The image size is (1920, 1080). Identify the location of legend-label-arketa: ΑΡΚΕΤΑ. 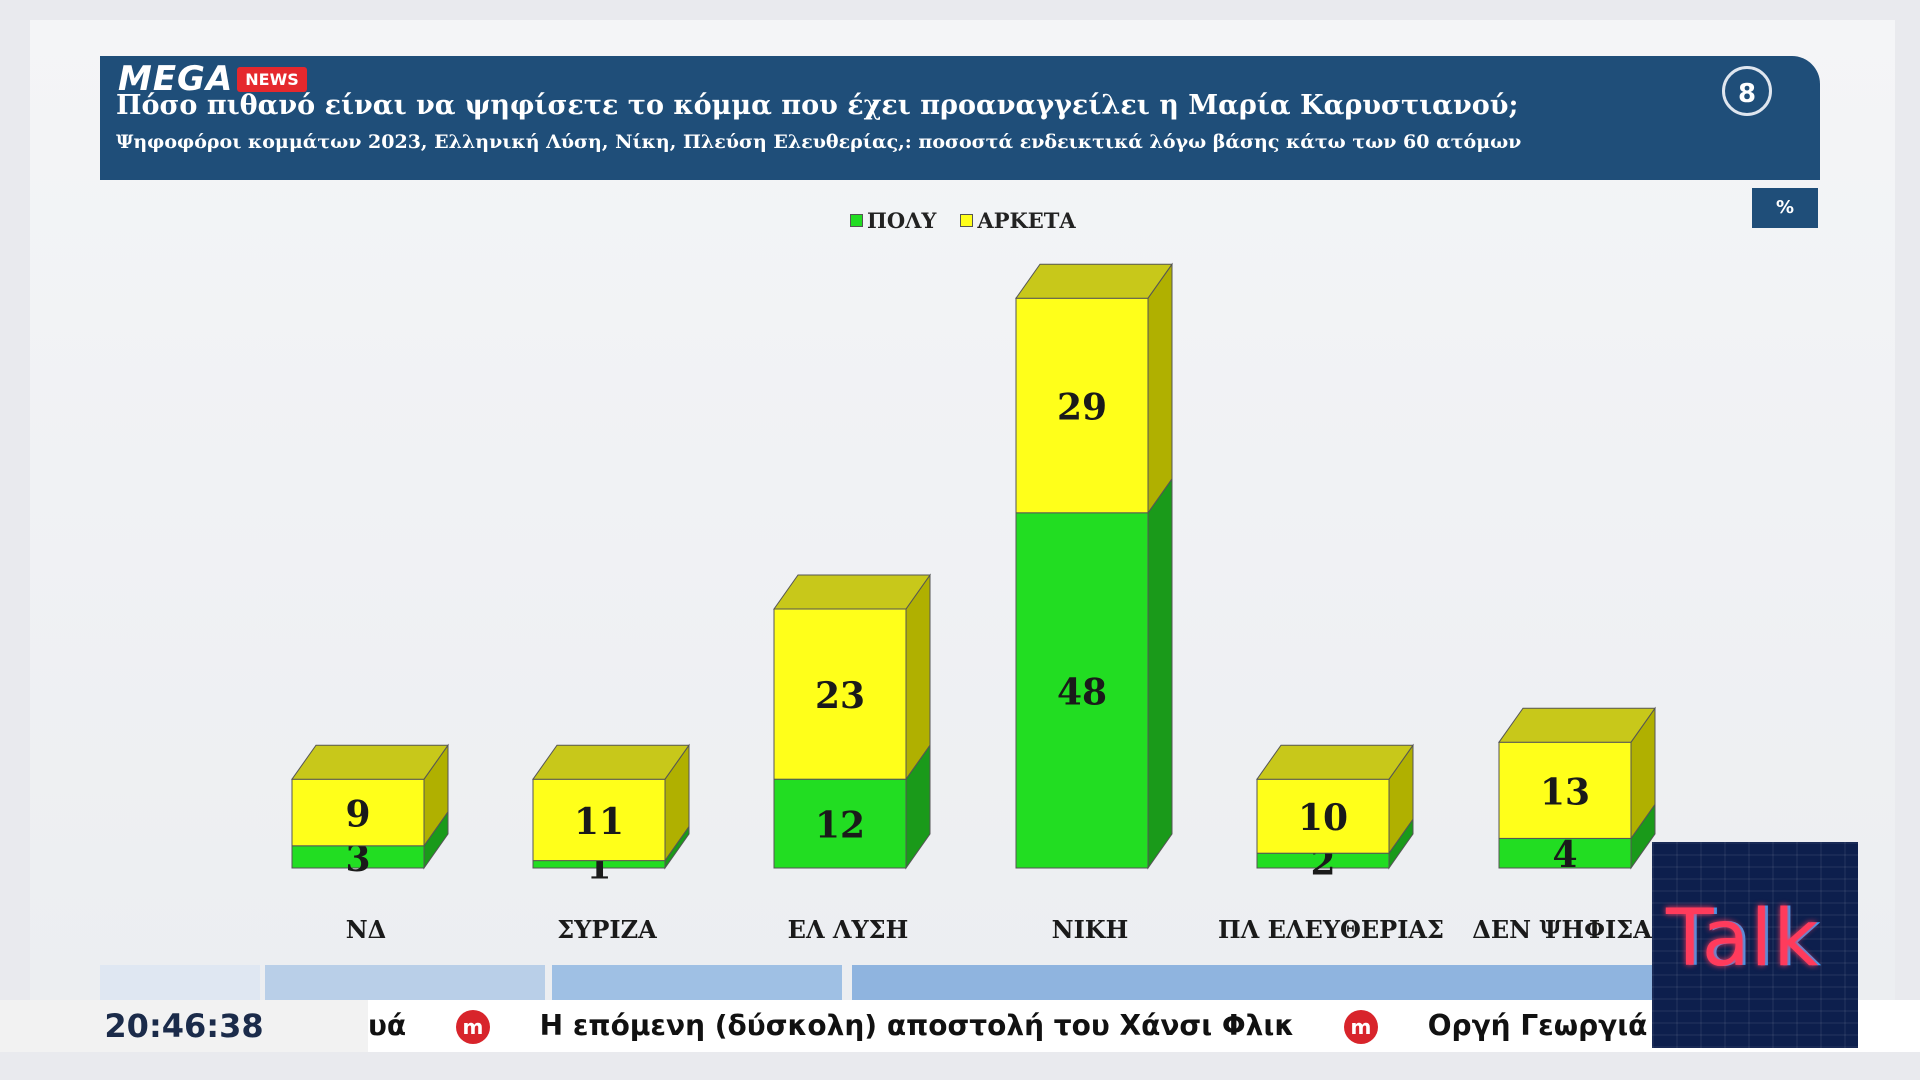
(1026, 220).